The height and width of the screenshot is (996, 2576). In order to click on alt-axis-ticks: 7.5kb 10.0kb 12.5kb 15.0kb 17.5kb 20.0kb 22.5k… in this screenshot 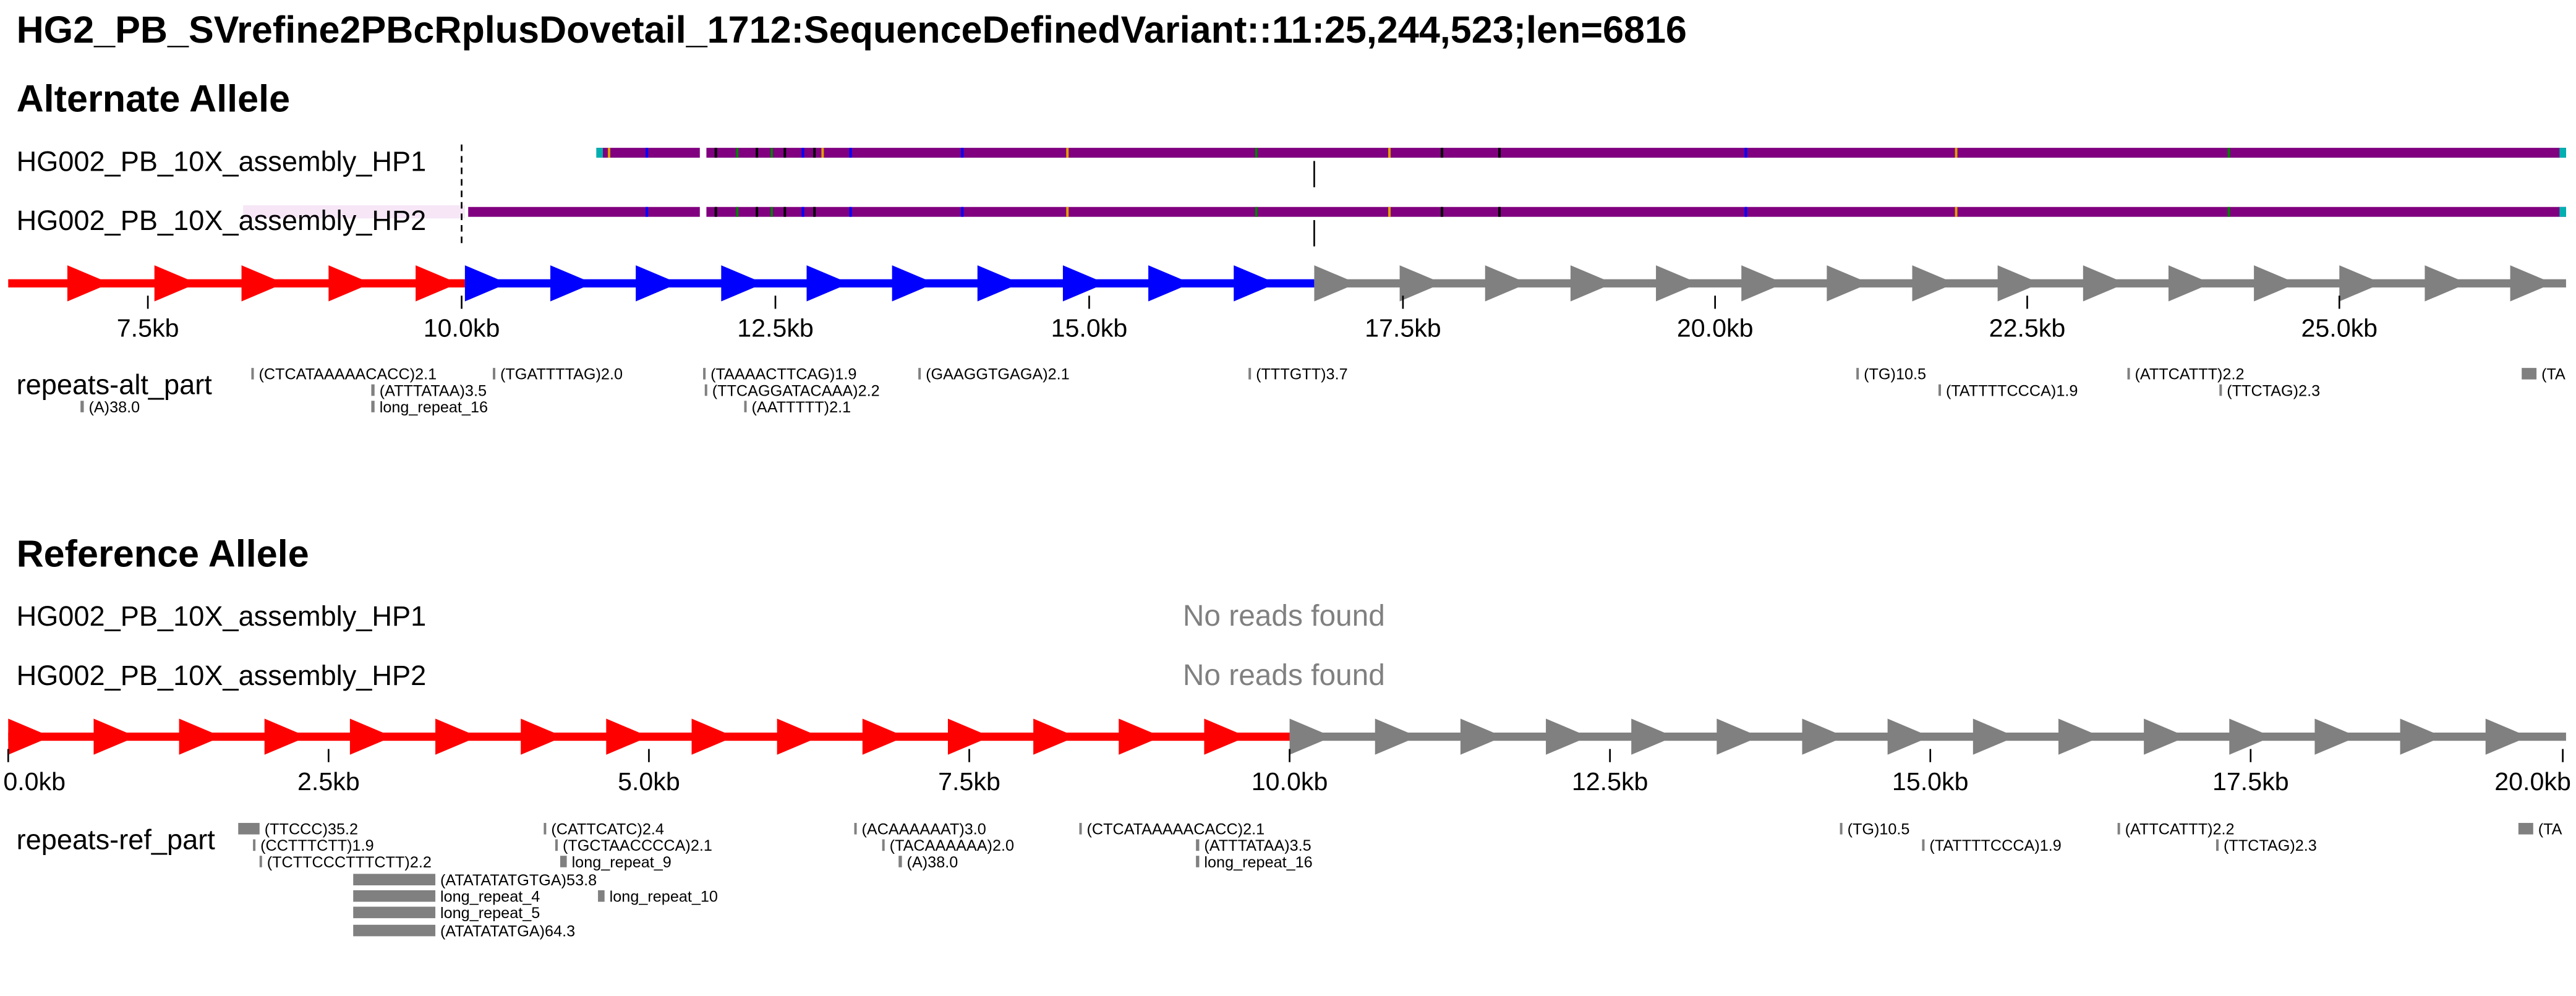, I will do `click(1247, 319)`.